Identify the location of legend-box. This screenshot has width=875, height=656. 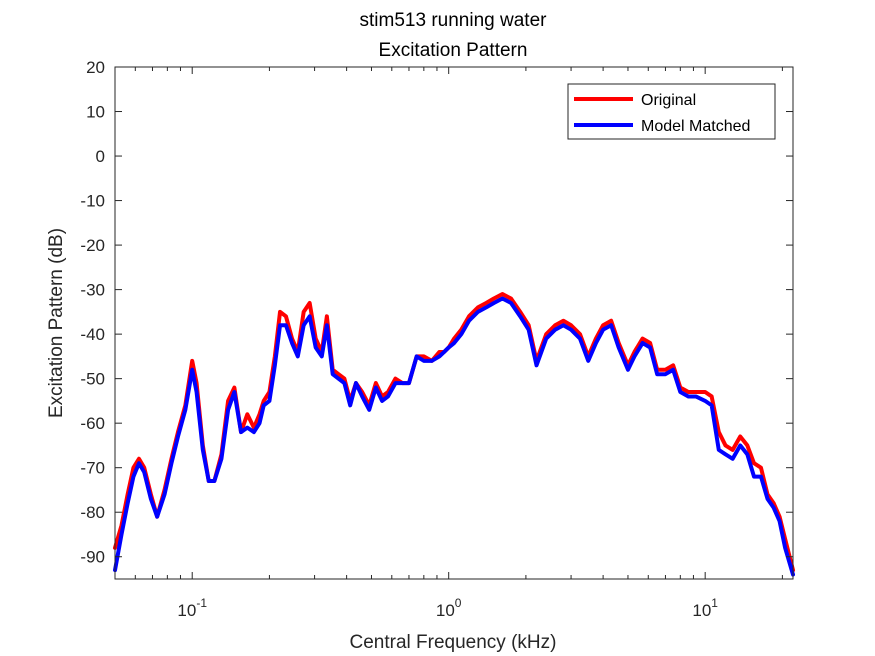
(671, 111).